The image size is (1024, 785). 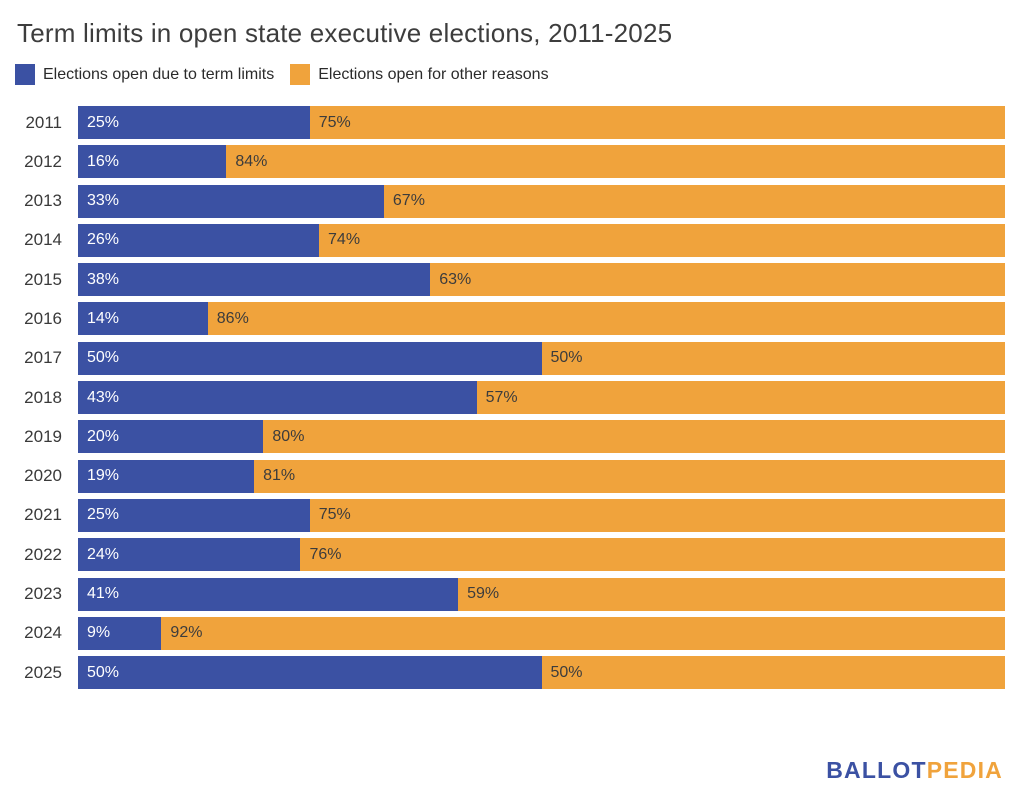 What do you see at coordinates (43, 397) in the screenshot?
I see `year-label-2018: 2018` at bounding box center [43, 397].